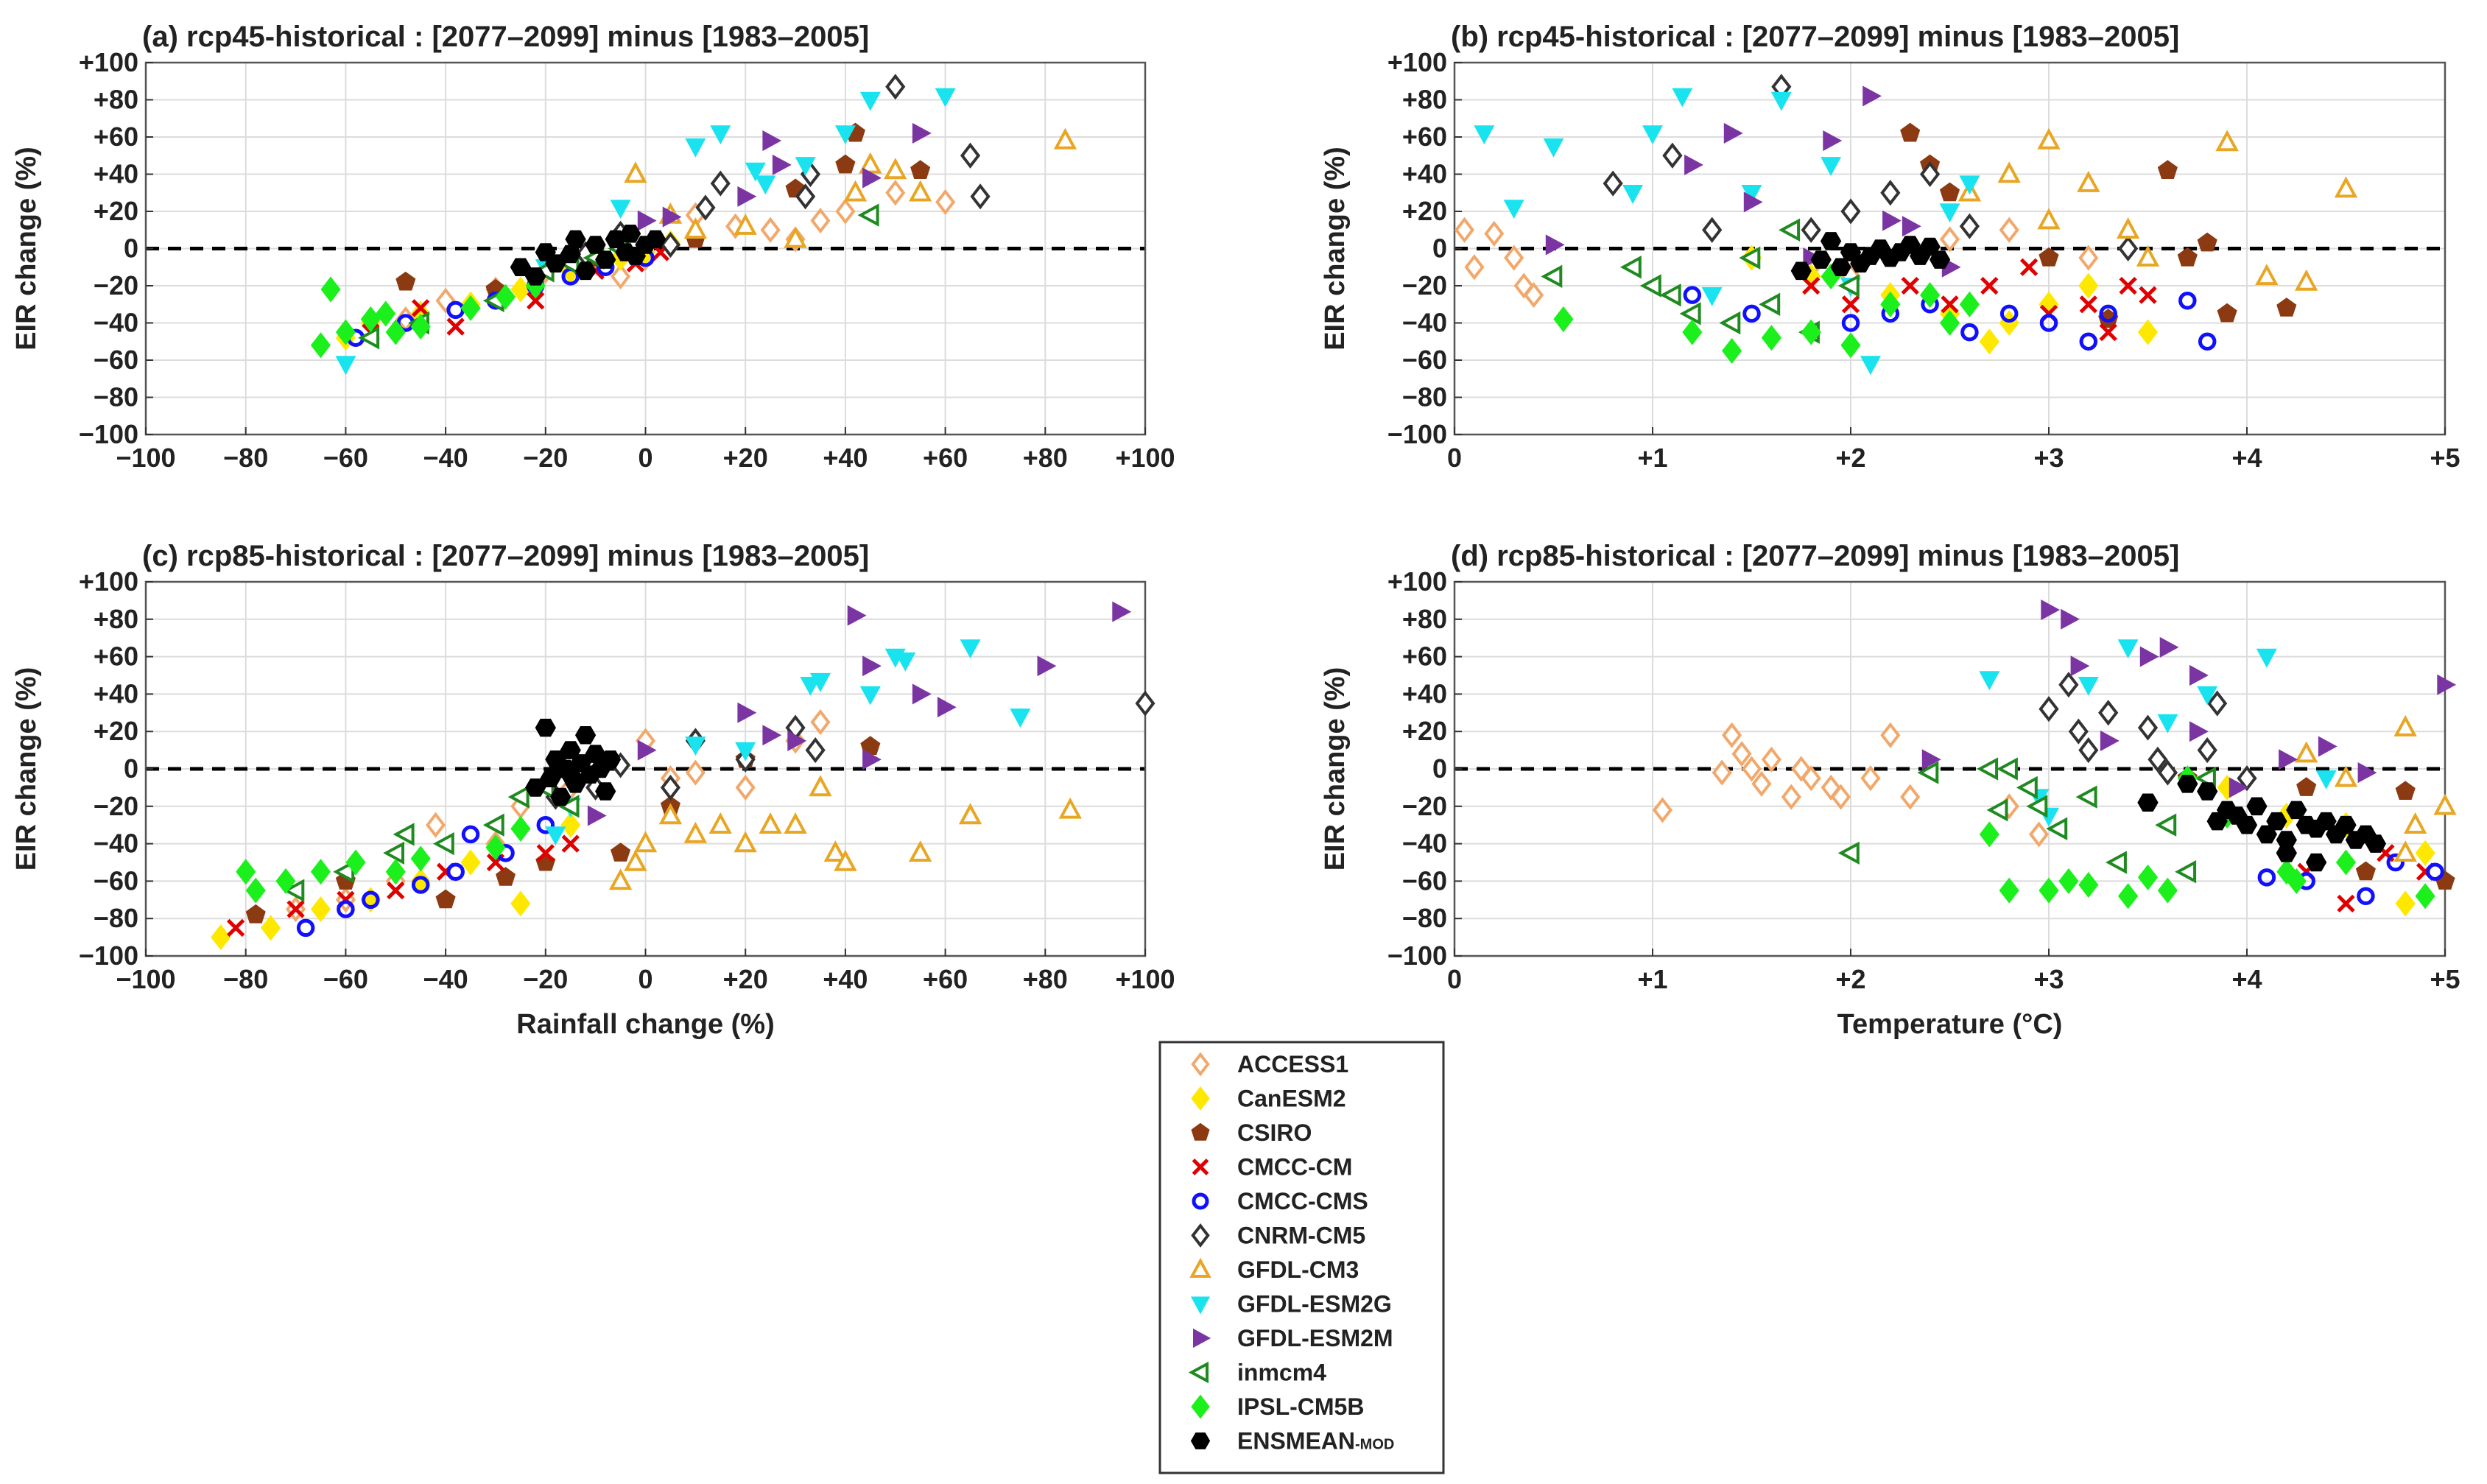 The height and width of the screenshot is (1484, 2487). Describe the element at coordinates (1200, 1236) in the screenshot. I see `legend-marker-cnrm-cm5` at that location.